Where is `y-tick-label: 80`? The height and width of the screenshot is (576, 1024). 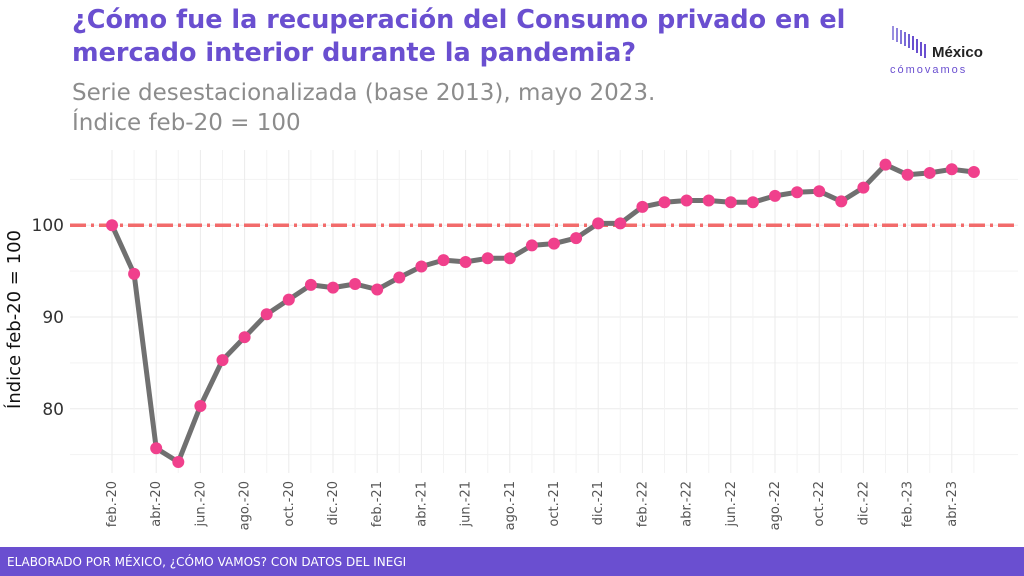
y-tick-label: 80 is located at coordinates (53, 410).